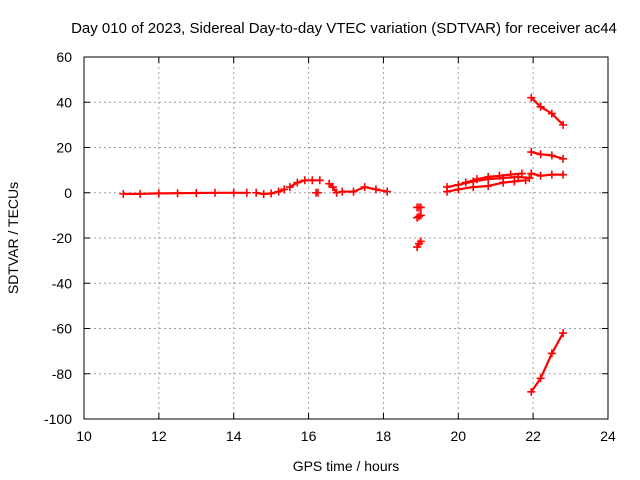  Describe the element at coordinates (58, 419) in the screenshot. I see `y-tick-label: -100` at that location.